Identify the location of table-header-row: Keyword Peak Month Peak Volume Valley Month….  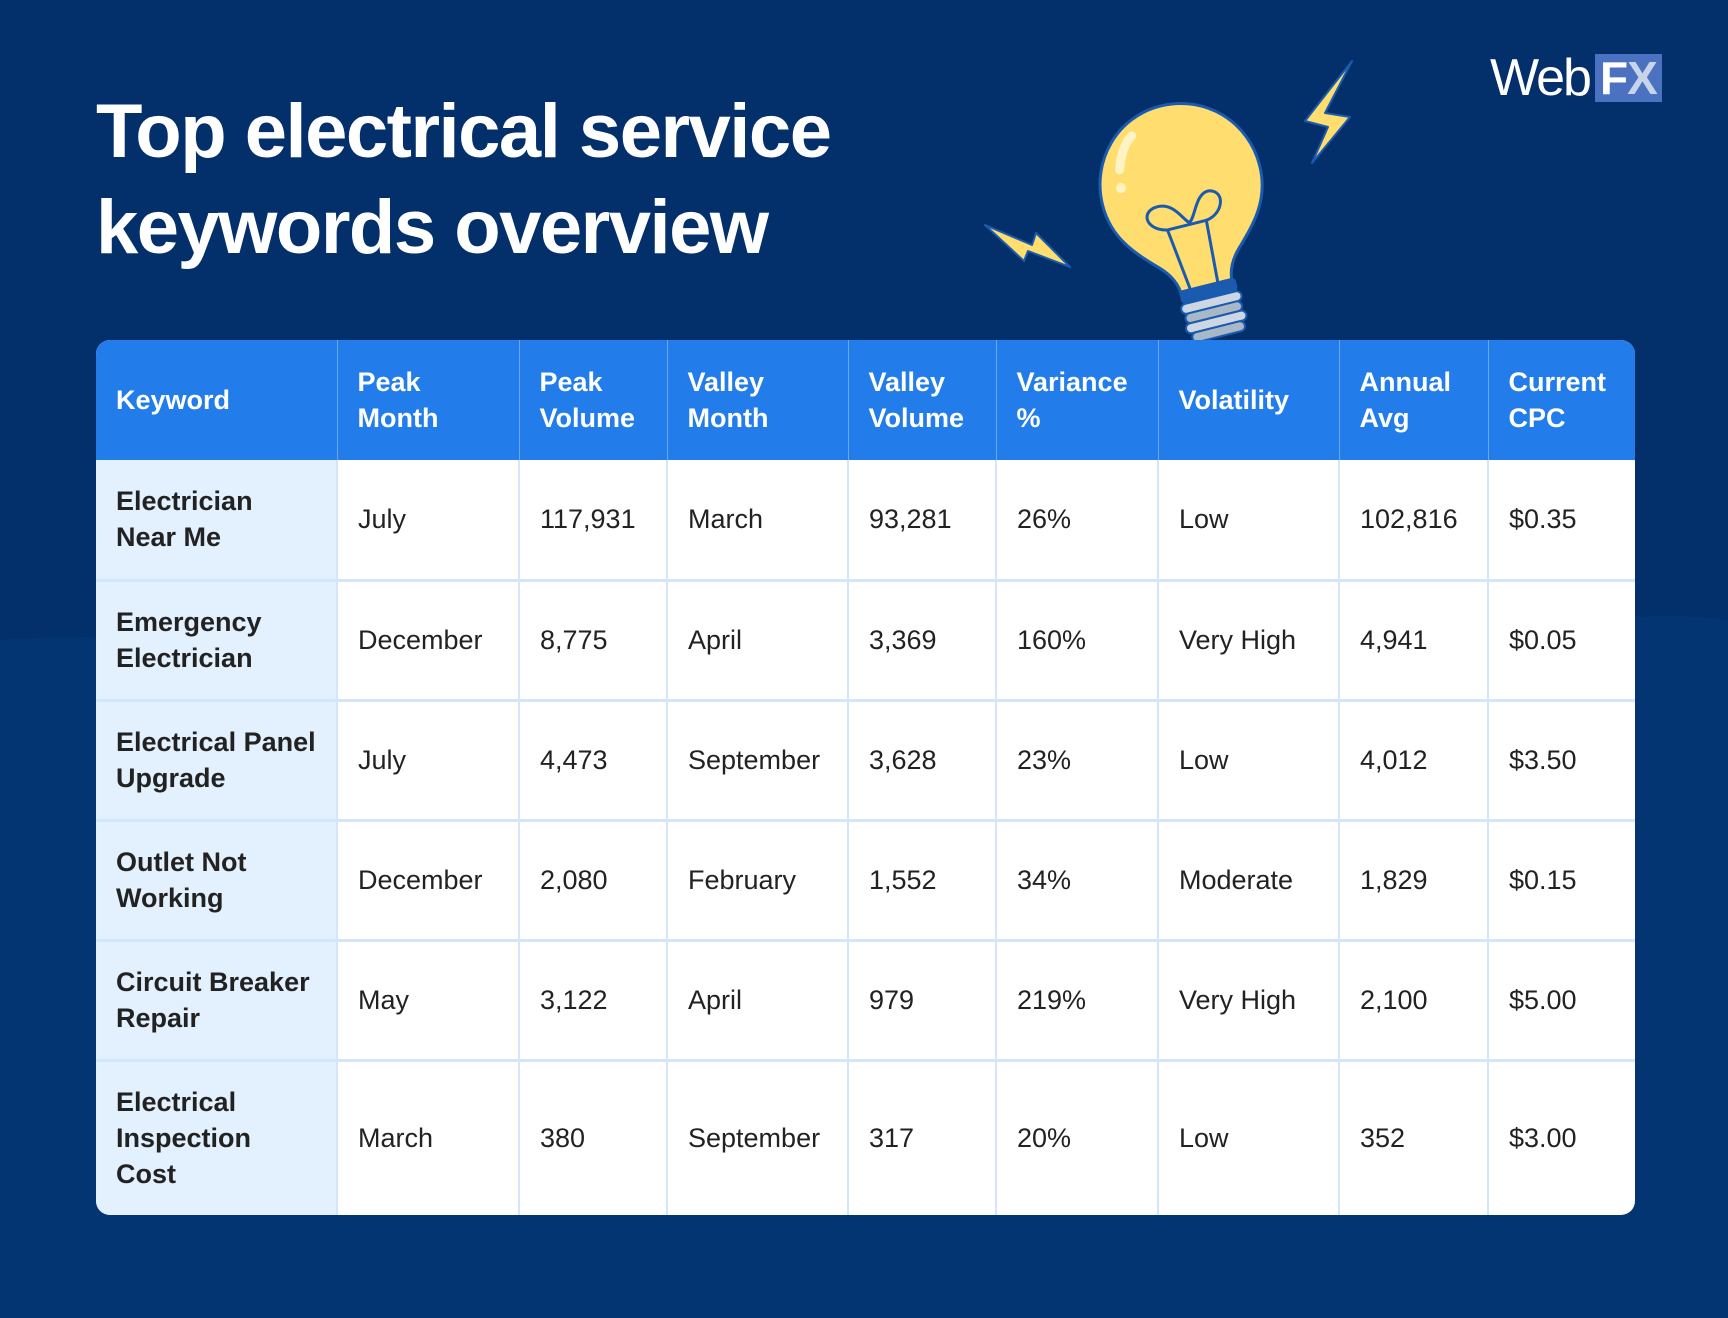
(865, 400).